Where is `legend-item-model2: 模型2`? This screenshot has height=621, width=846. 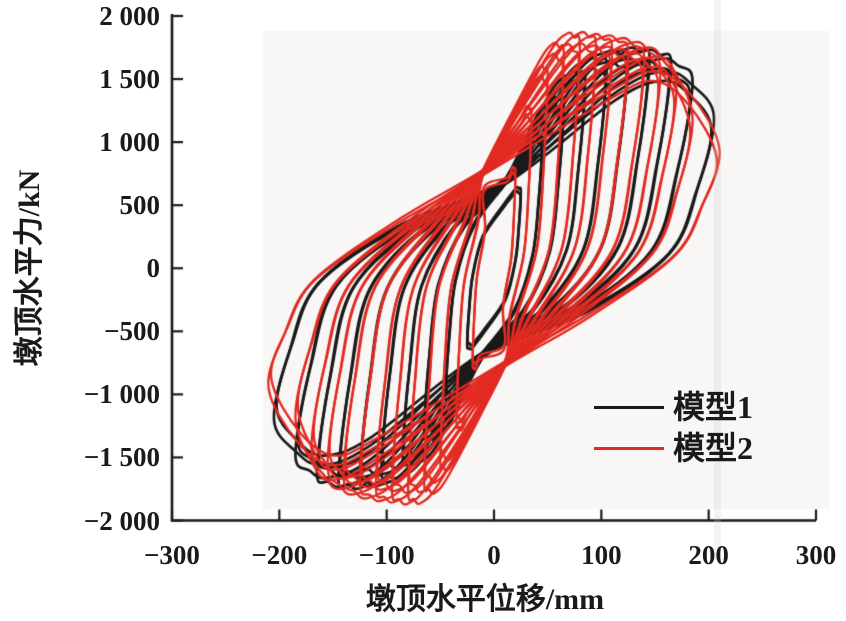 legend-item-model2: 模型2 is located at coordinates (673, 448).